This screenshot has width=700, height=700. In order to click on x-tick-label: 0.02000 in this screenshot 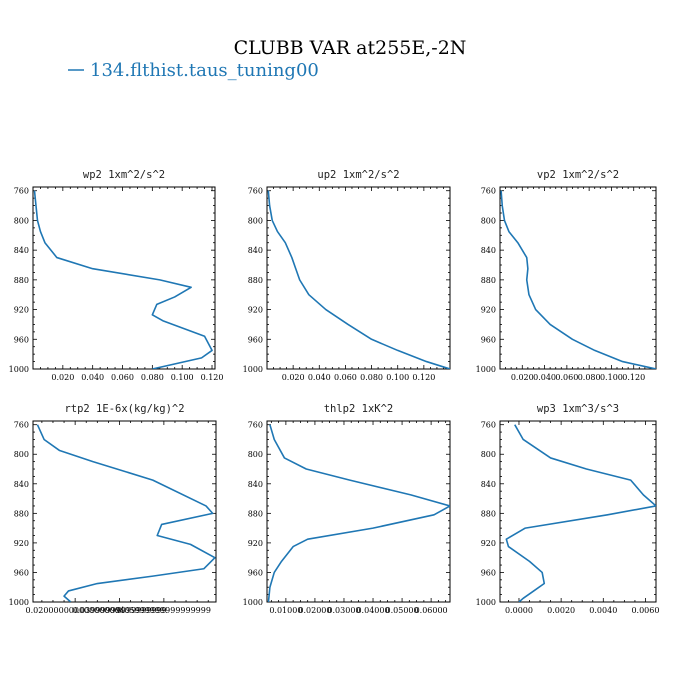, I will do `click(314, 610)`.